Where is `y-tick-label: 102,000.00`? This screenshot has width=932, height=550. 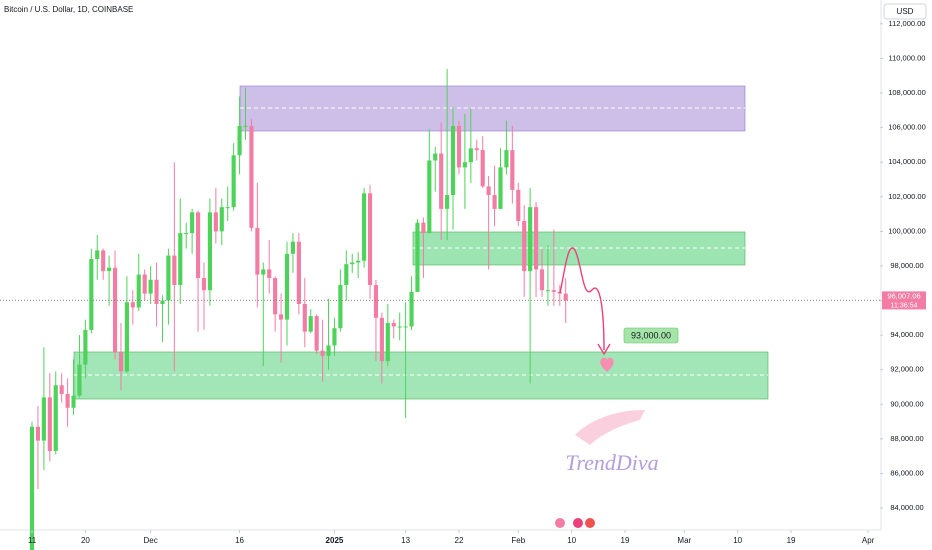 y-tick-label: 102,000.00 is located at coordinates (907, 196).